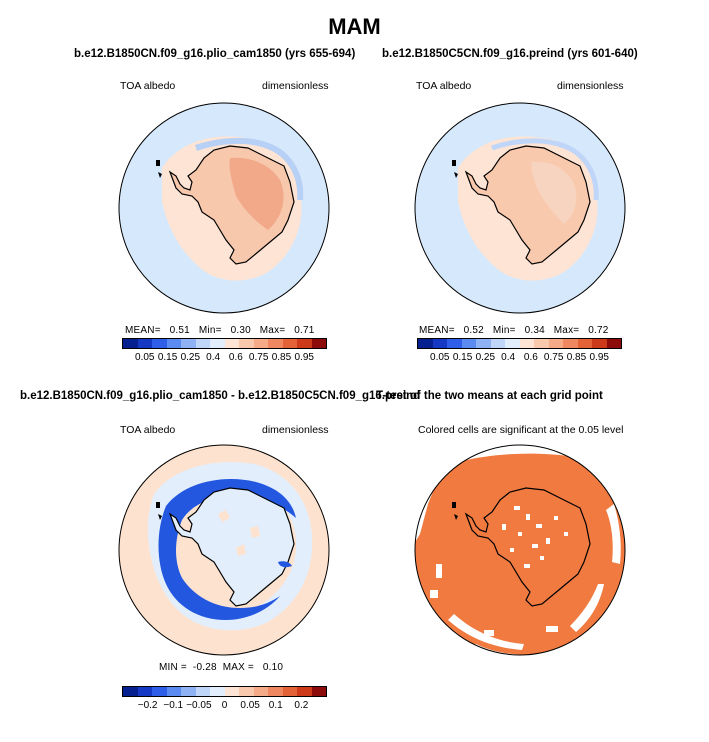 The image size is (709, 742). I want to click on panel-3-ross-anomaly, so click(285, 564).